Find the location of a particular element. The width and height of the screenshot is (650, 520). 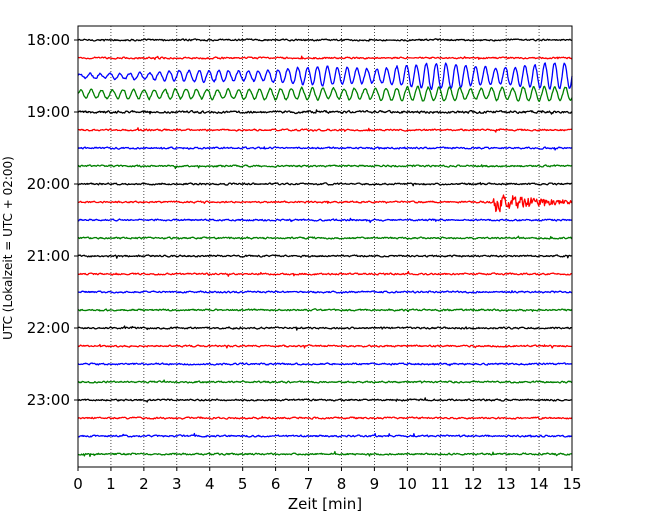

x-tick-label-10: 10 is located at coordinates (407, 484).